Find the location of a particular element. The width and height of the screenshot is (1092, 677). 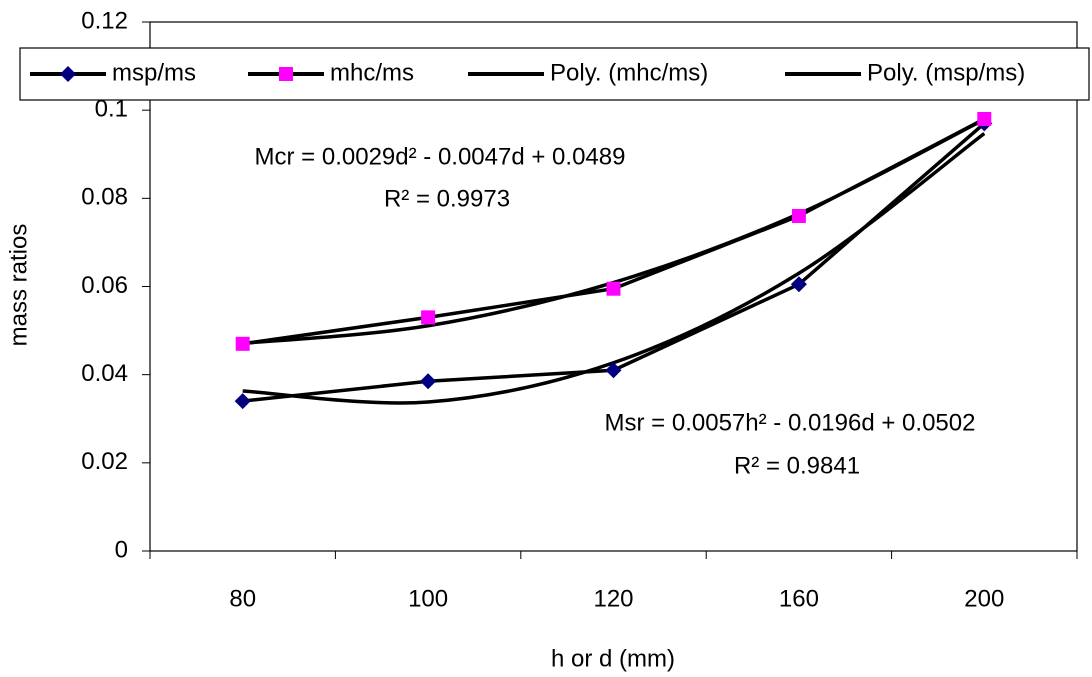

y-axis-label: mass ratios is located at coordinates (18, 285).